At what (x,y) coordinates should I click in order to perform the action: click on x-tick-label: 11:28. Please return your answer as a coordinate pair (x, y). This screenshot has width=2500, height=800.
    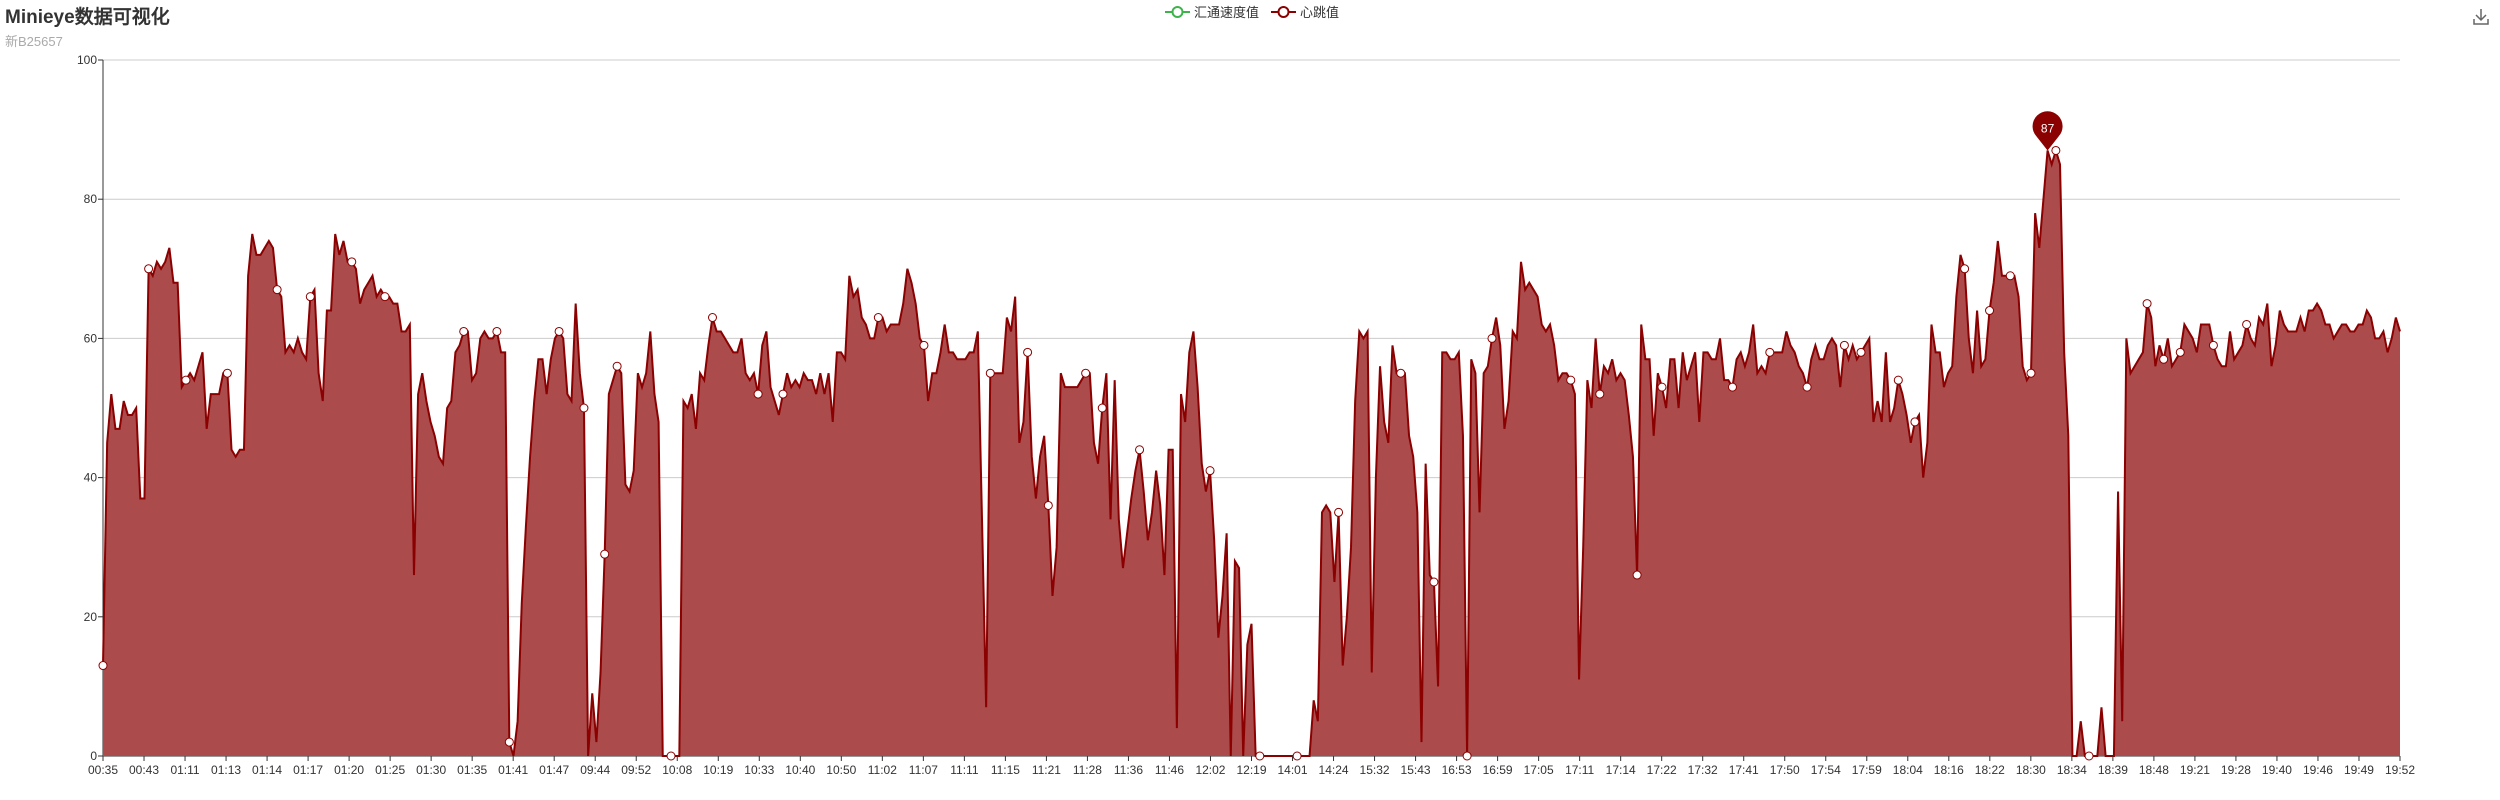
    Looking at the image, I should click on (1087, 770).